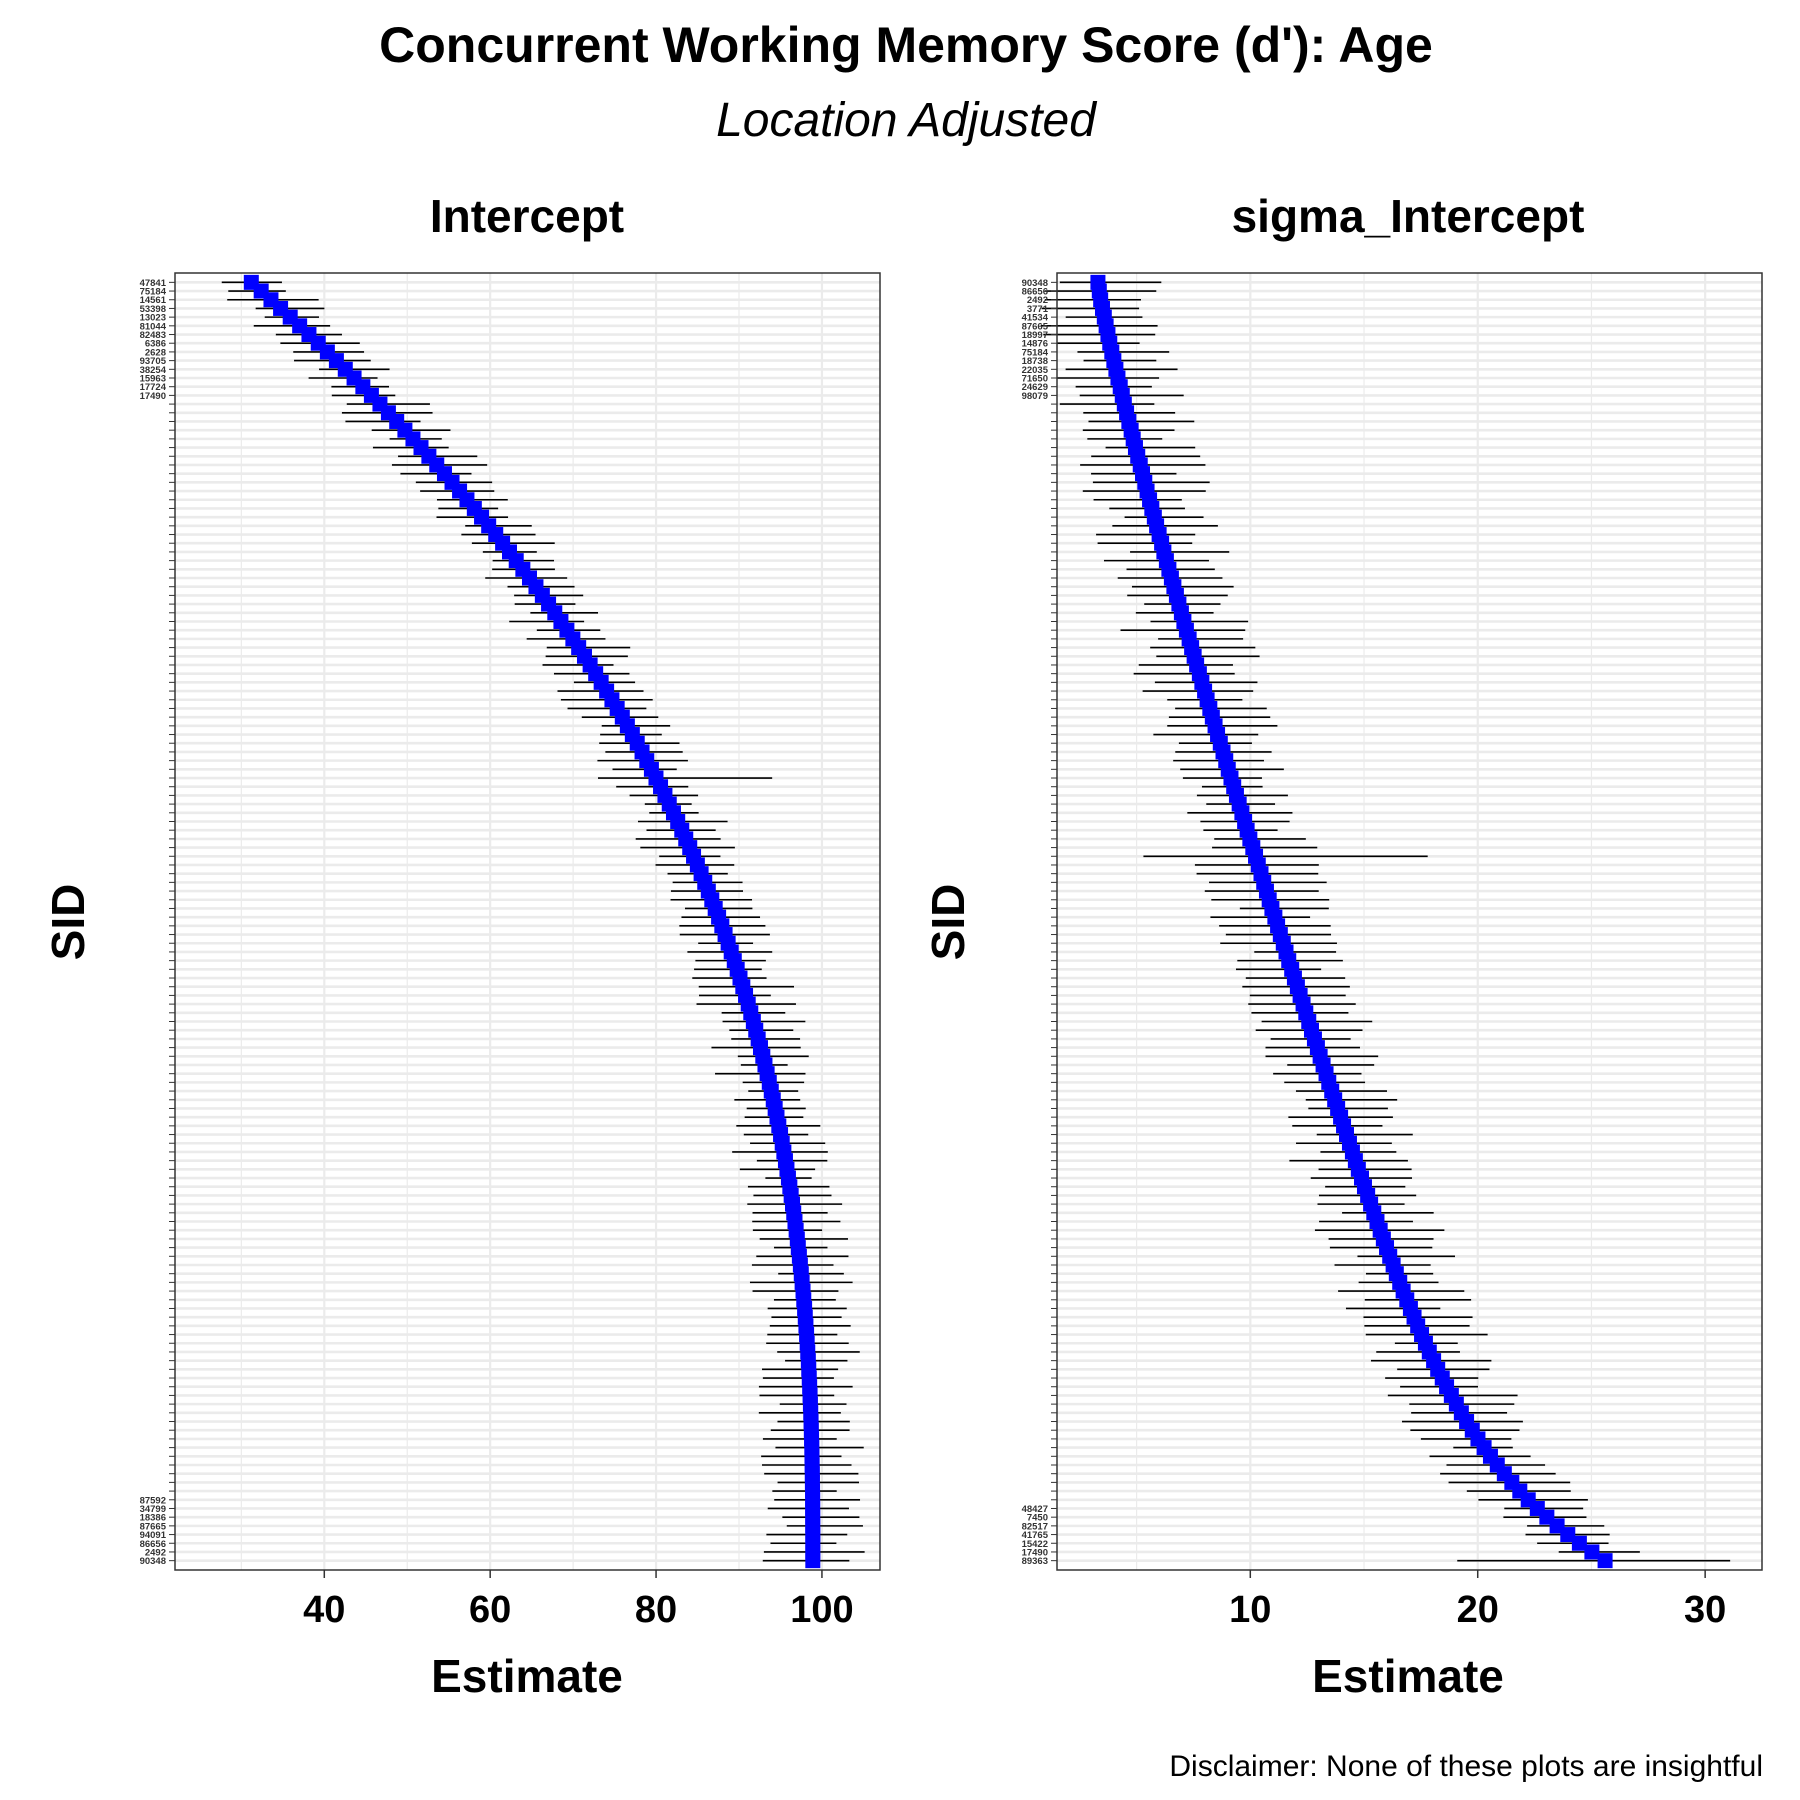  I want to click on intercept-y-tick-label: 75184, so click(153, 292).